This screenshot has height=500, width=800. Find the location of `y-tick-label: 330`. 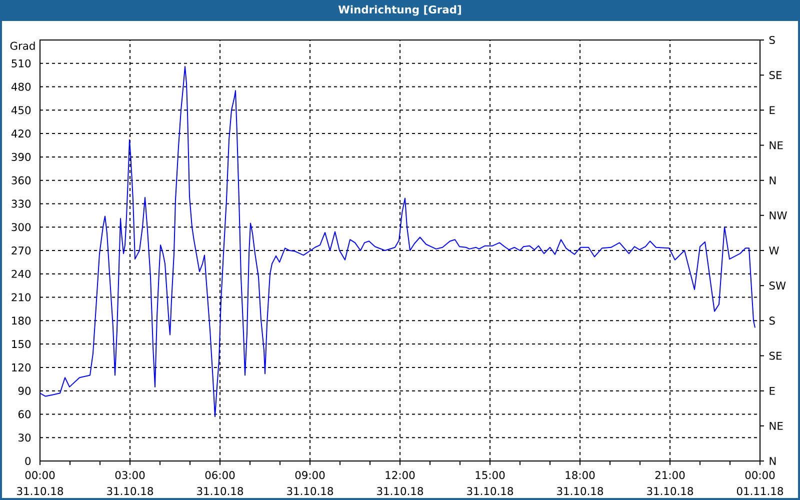

y-tick-label: 330 is located at coordinates (21, 204).